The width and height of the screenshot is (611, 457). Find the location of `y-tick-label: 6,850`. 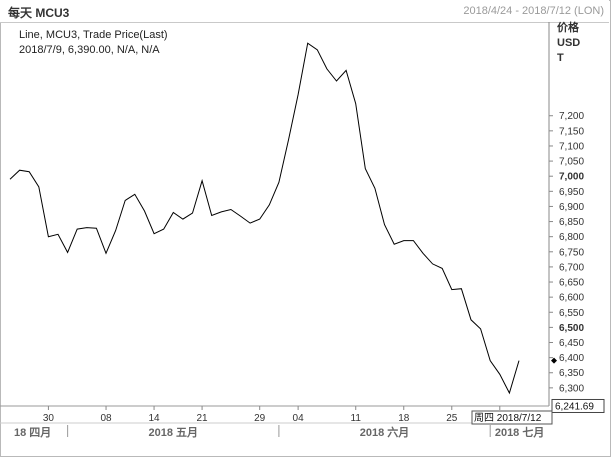

y-tick-label: 6,850 is located at coordinates (571, 222).